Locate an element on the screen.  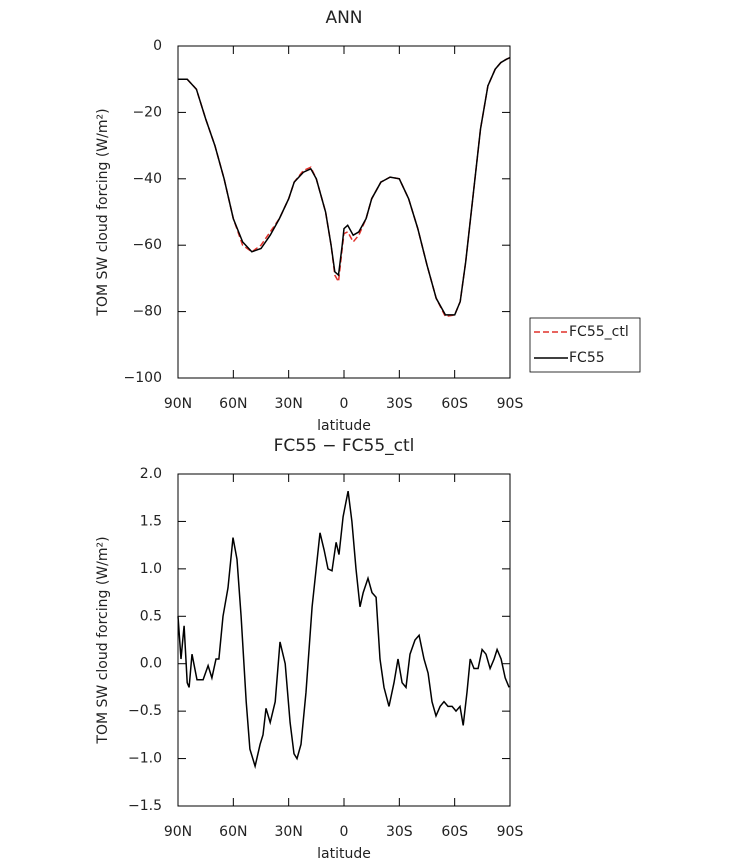
y-tick-label: −0.5 is located at coordinates (145, 711).